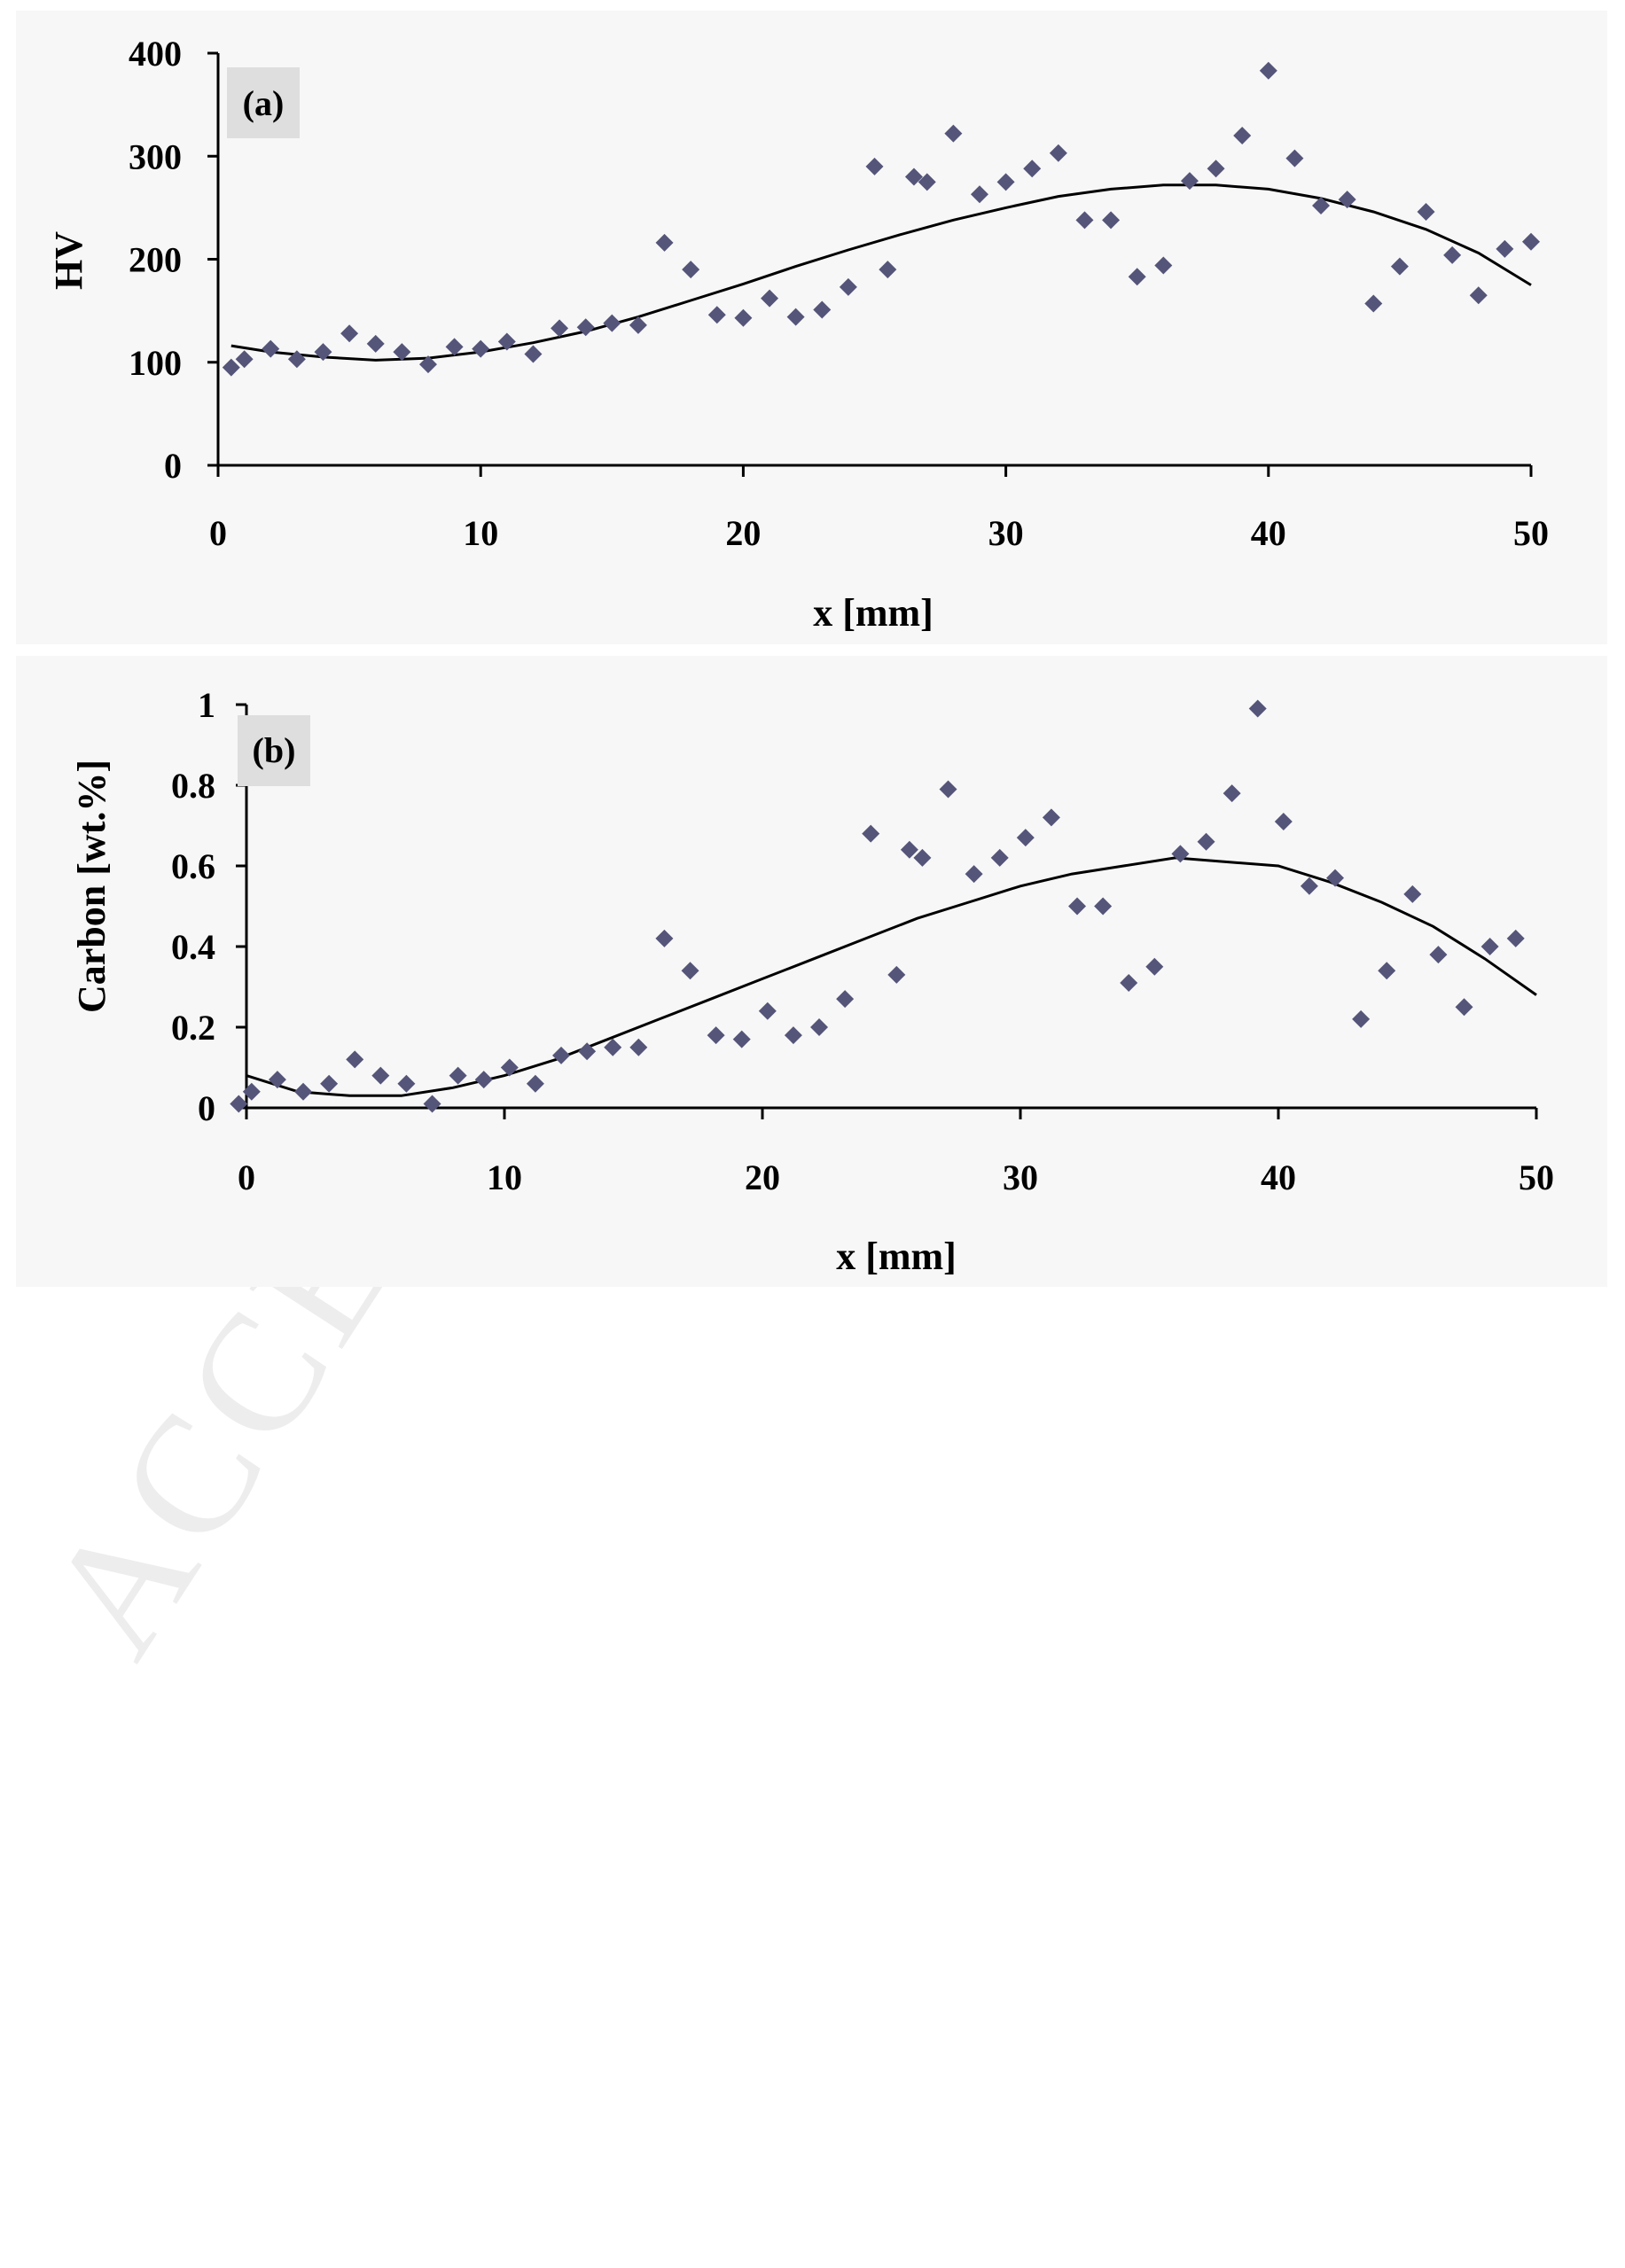 Image resolution: width=1625 pixels, height=2268 pixels. What do you see at coordinates (155, 260) in the screenshot?
I see `y-tick-label: 200` at bounding box center [155, 260].